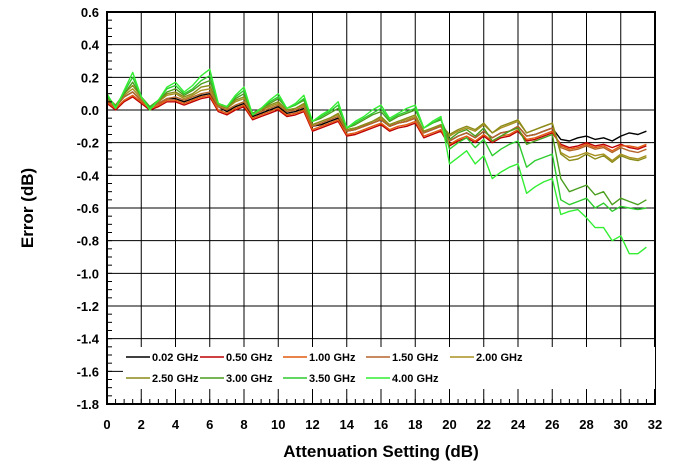  What do you see at coordinates (586, 424) in the screenshot?
I see `x-tick-label: 28` at bounding box center [586, 424].